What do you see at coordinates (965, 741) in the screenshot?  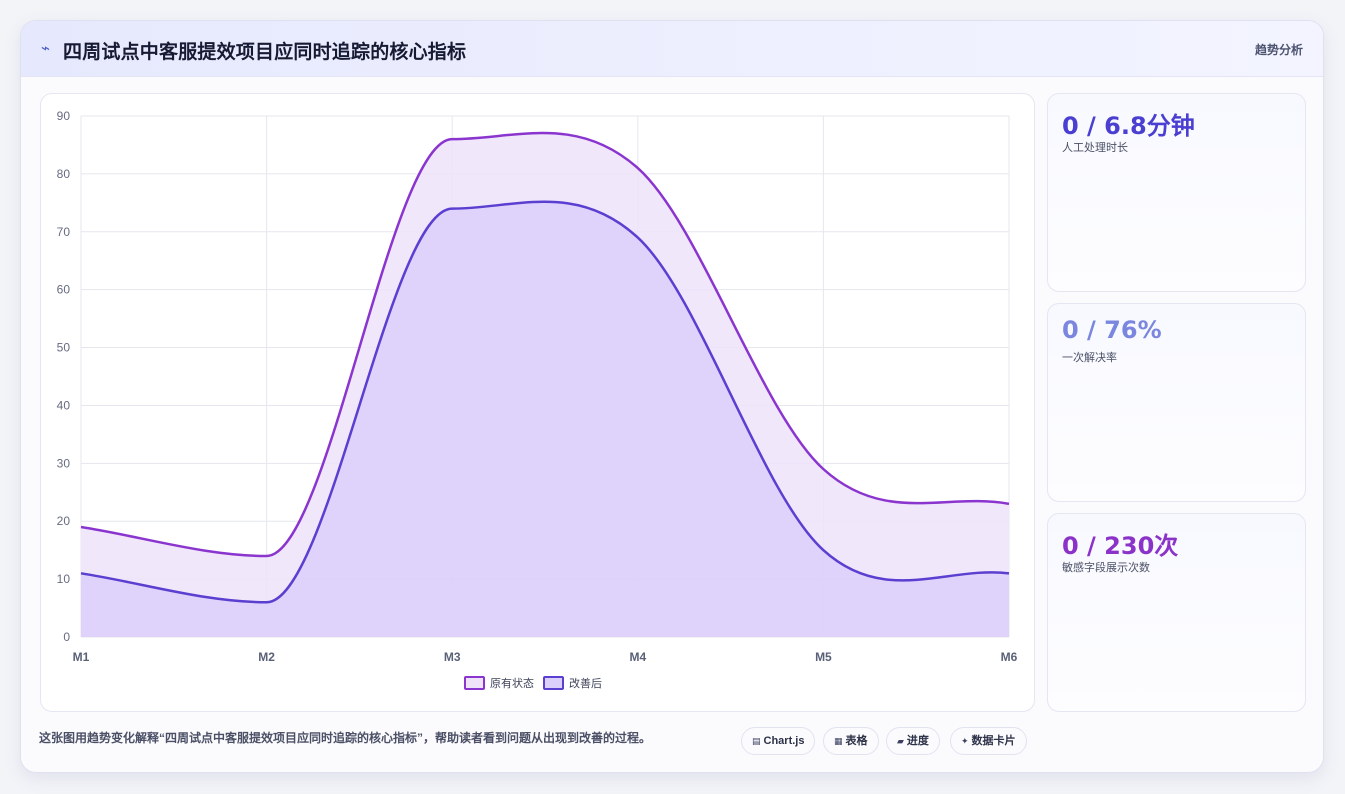 I see `sparkle-icon: ✦` at bounding box center [965, 741].